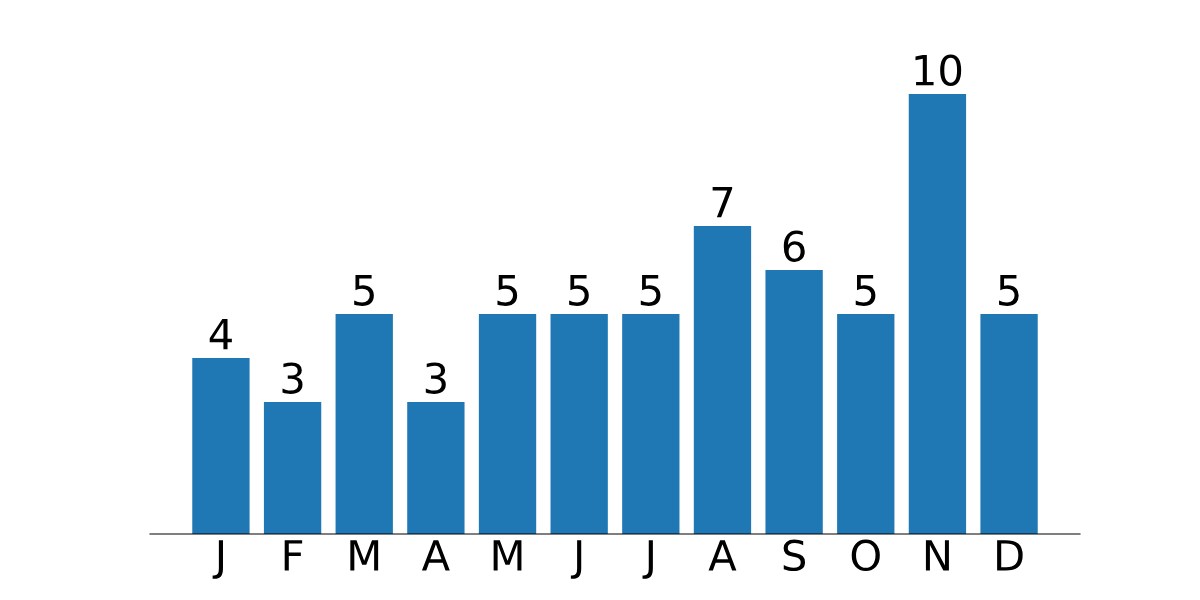  What do you see at coordinates (794, 555) in the screenshot?
I see `x-tick-label: S` at bounding box center [794, 555].